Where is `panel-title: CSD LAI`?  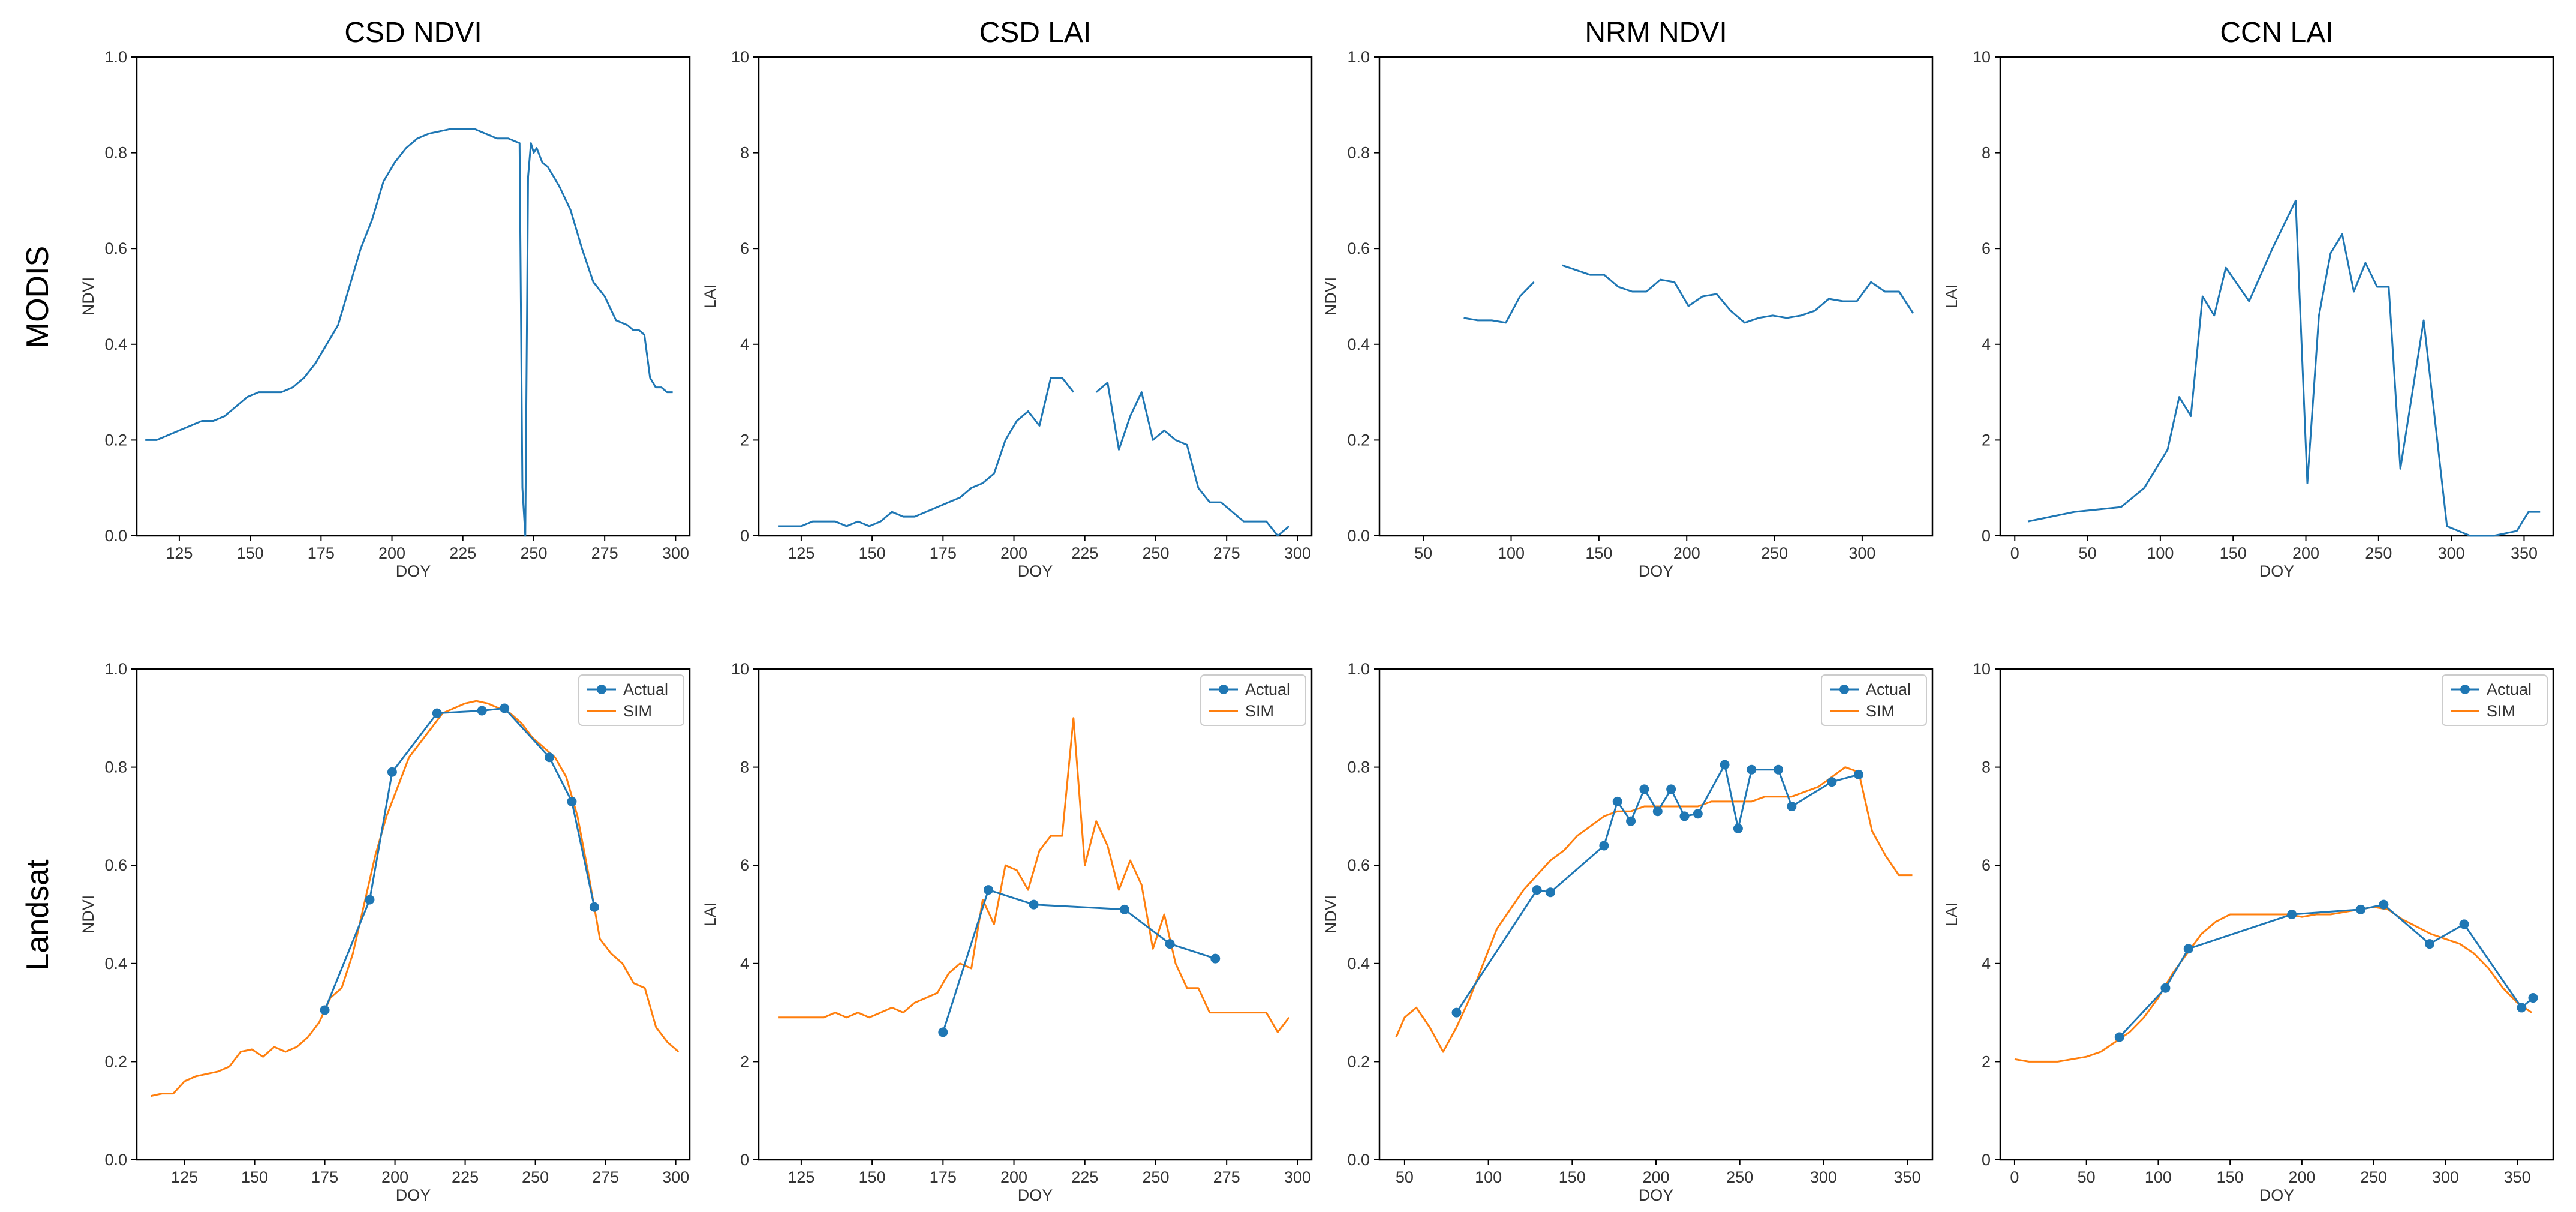 panel-title: CSD LAI is located at coordinates (1036, 33).